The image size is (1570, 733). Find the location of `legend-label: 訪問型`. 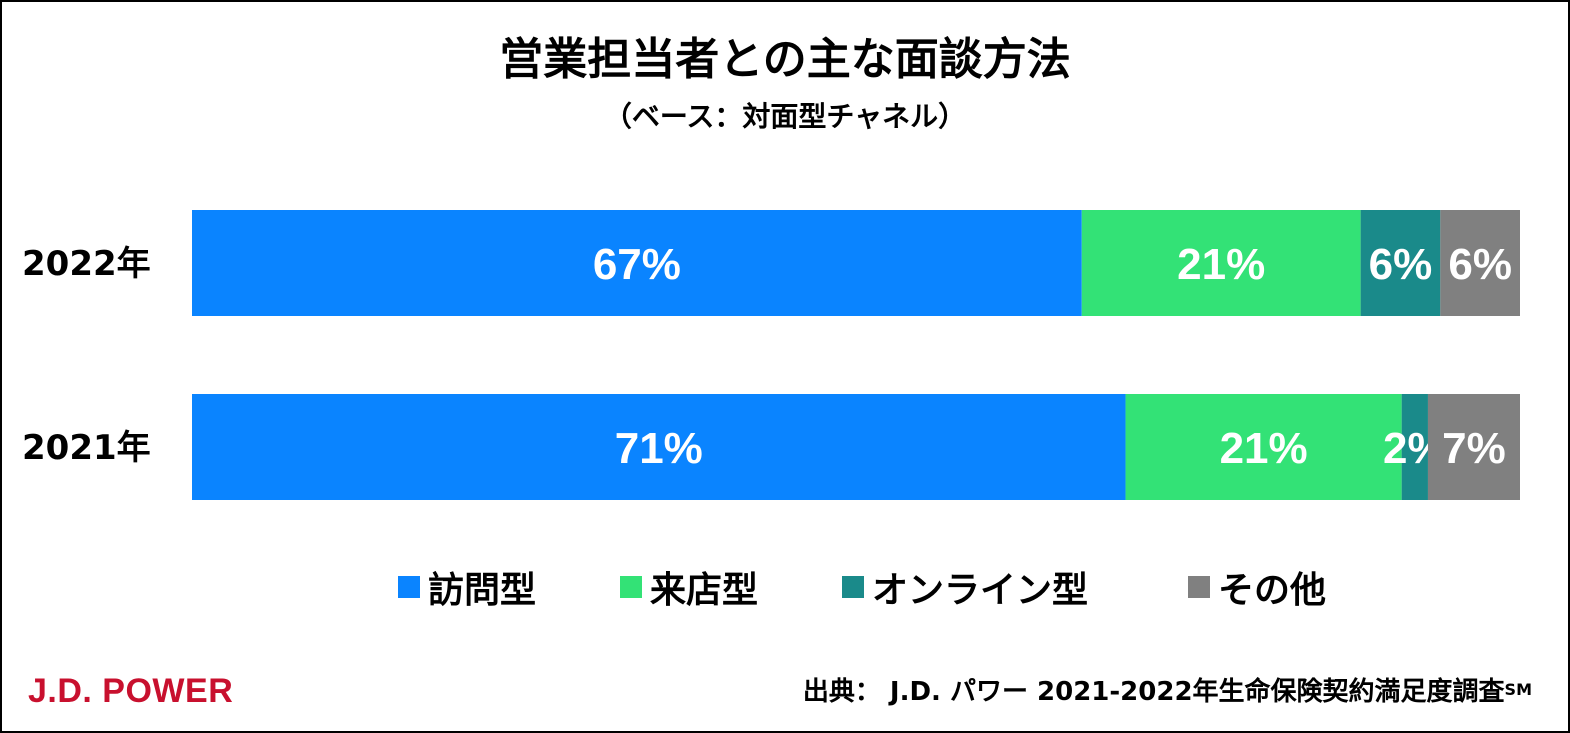

legend-label: 訪問型 is located at coordinates (482, 590).